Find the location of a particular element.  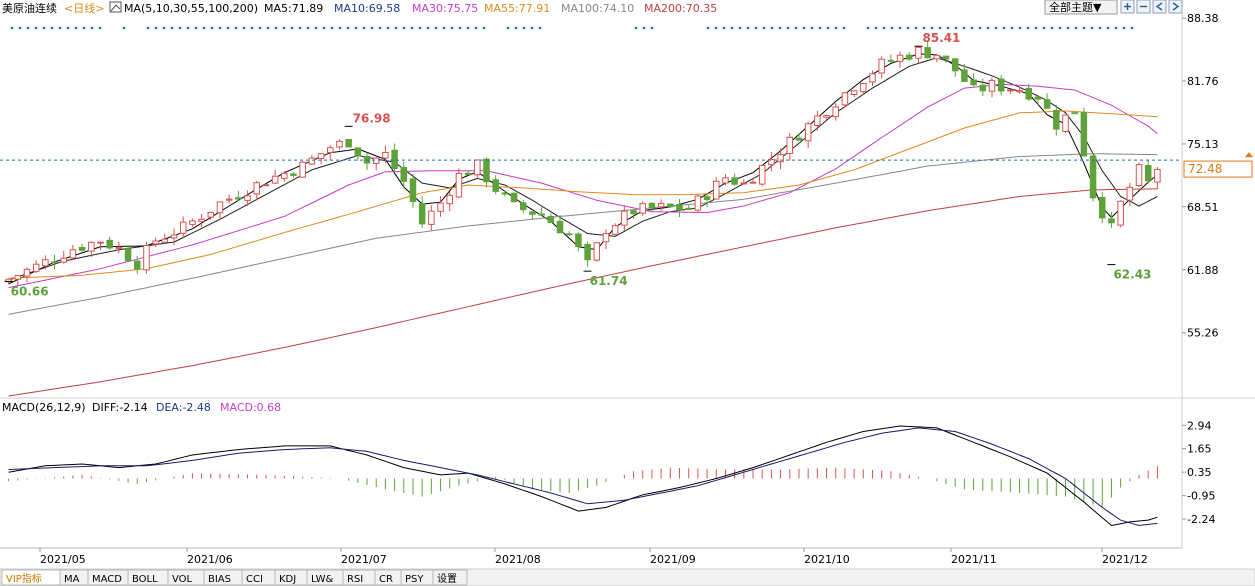

tab-cci: CCI is located at coordinates (258, 577).